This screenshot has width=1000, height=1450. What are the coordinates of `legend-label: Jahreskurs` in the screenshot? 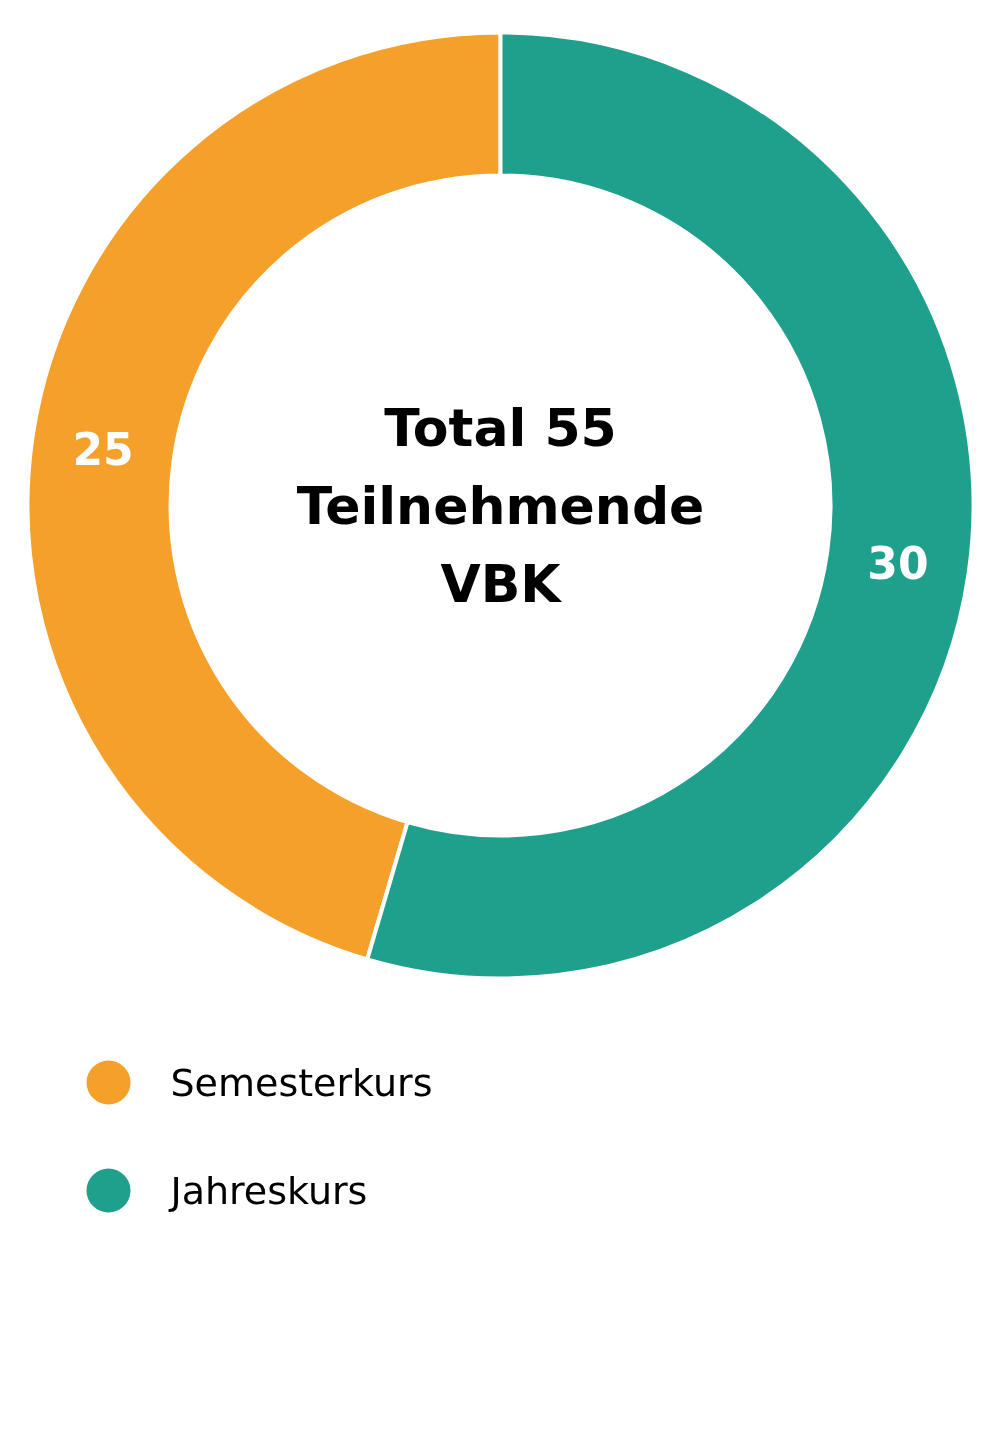 It's located at (268, 1190).